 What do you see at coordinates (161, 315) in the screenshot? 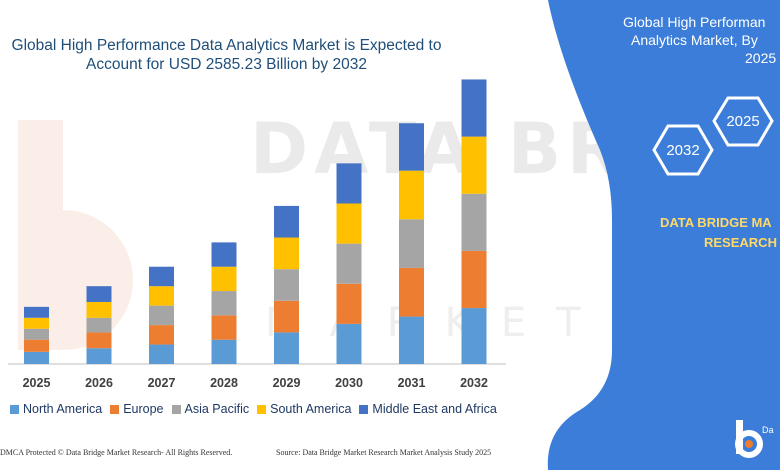
I see `bar-2027-asia-pacific` at bounding box center [161, 315].